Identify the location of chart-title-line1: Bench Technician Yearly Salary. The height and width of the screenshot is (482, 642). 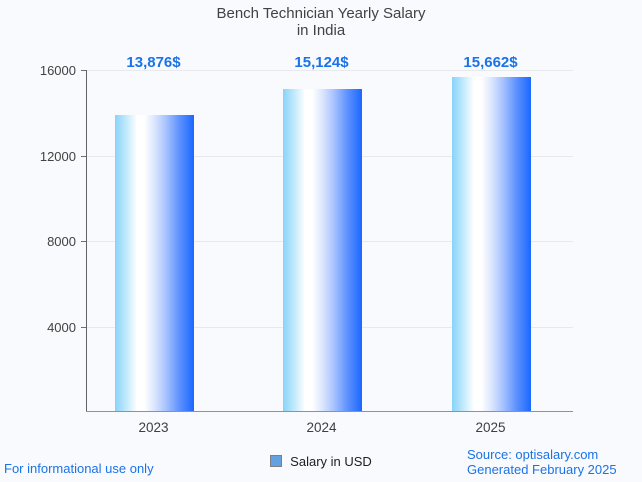
(321, 13).